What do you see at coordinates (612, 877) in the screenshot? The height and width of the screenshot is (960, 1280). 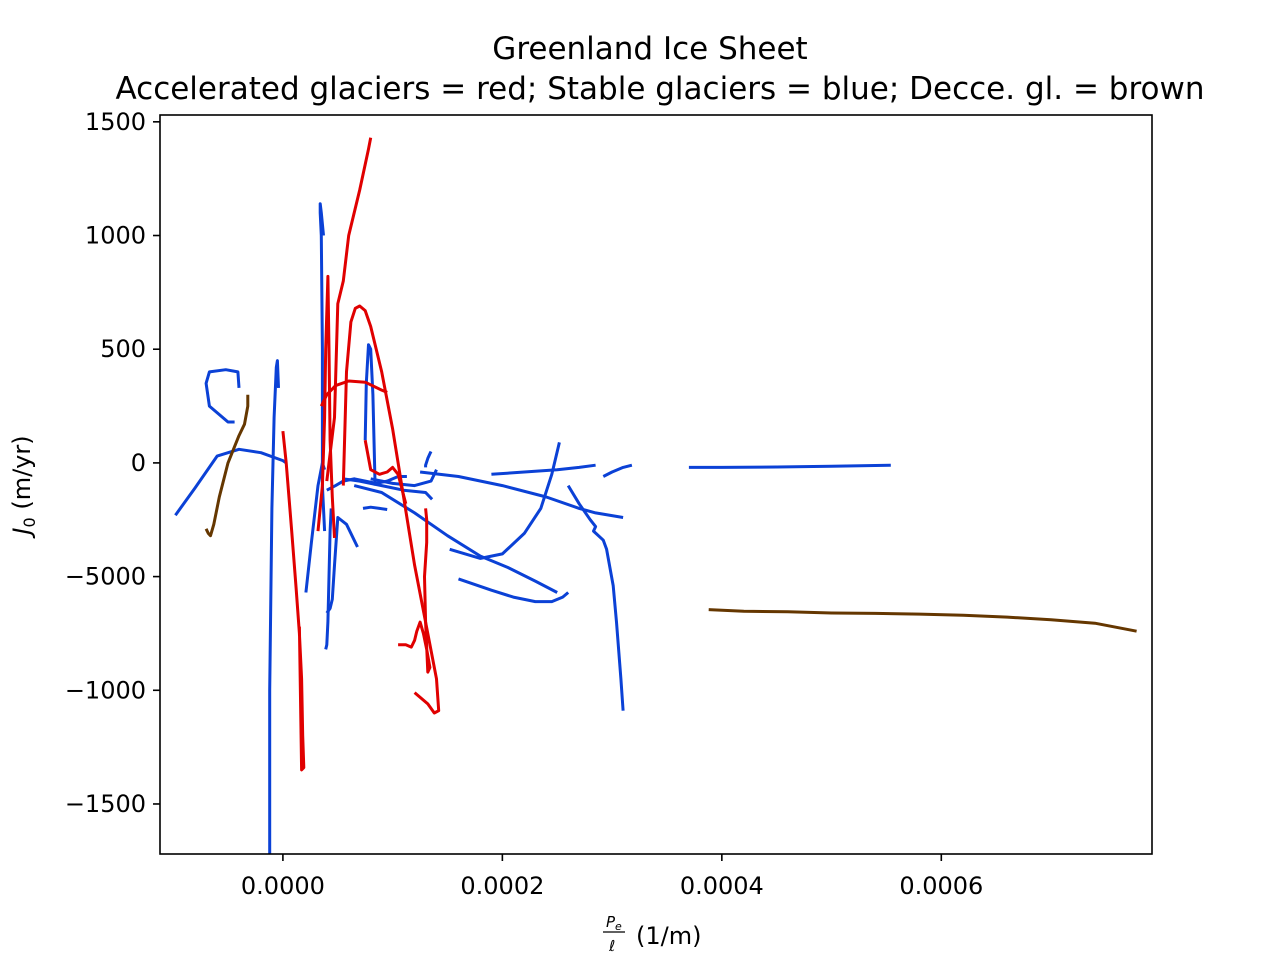 I see `x-axis-ticks: 0.0000 0.0002 0.0004 0.0006` at bounding box center [612, 877].